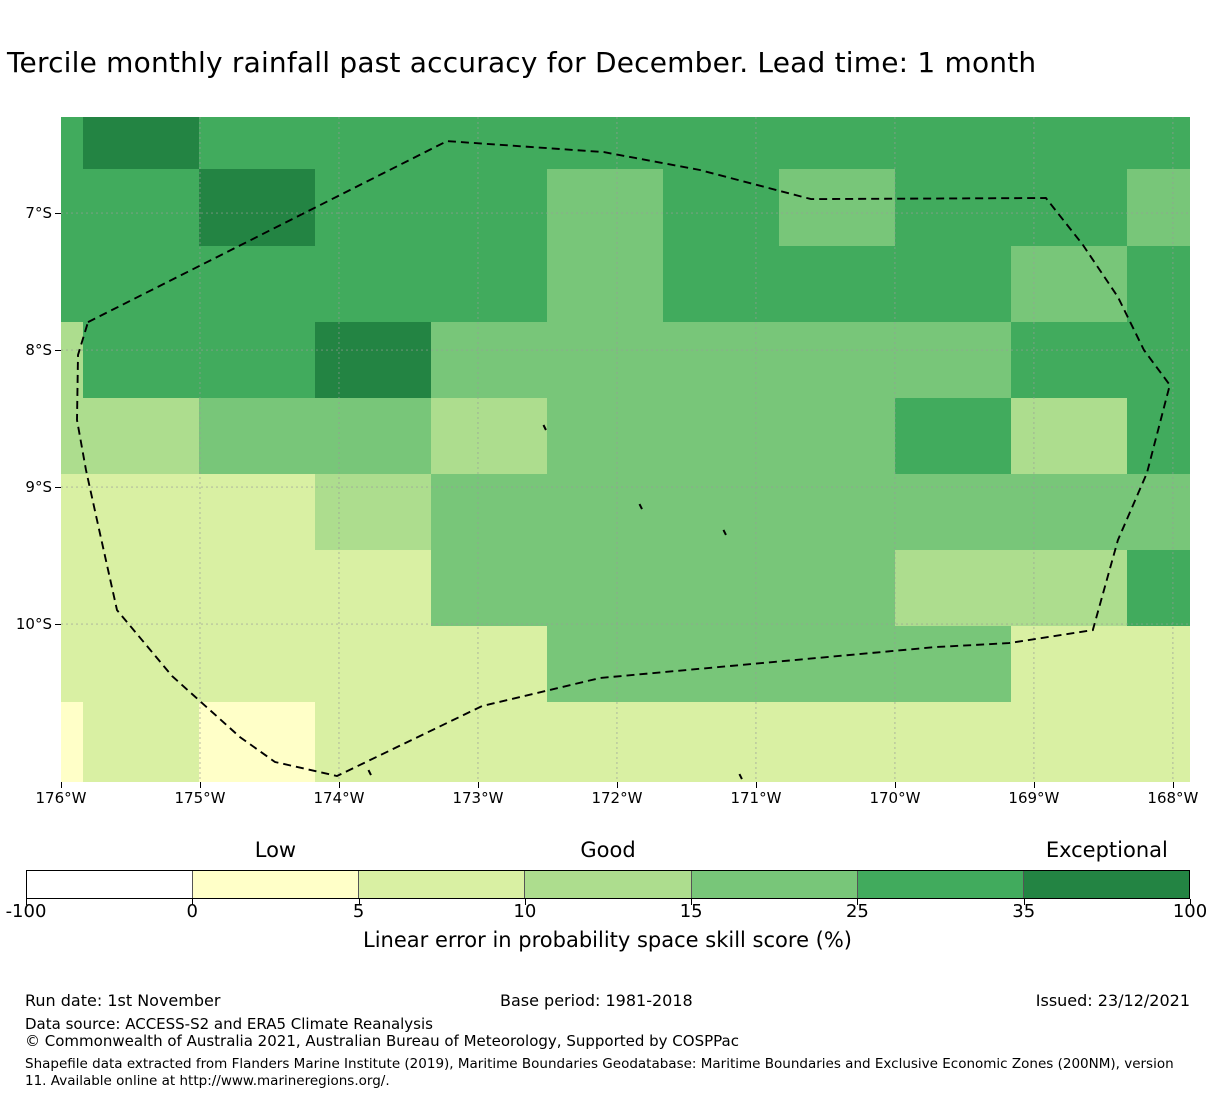 Image resolution: width=1215 pixels, height=1095 pixels. Describe the element at coordinates (38, 350) in the screenshot. I see `y-tick-label: 8°S` at that location.